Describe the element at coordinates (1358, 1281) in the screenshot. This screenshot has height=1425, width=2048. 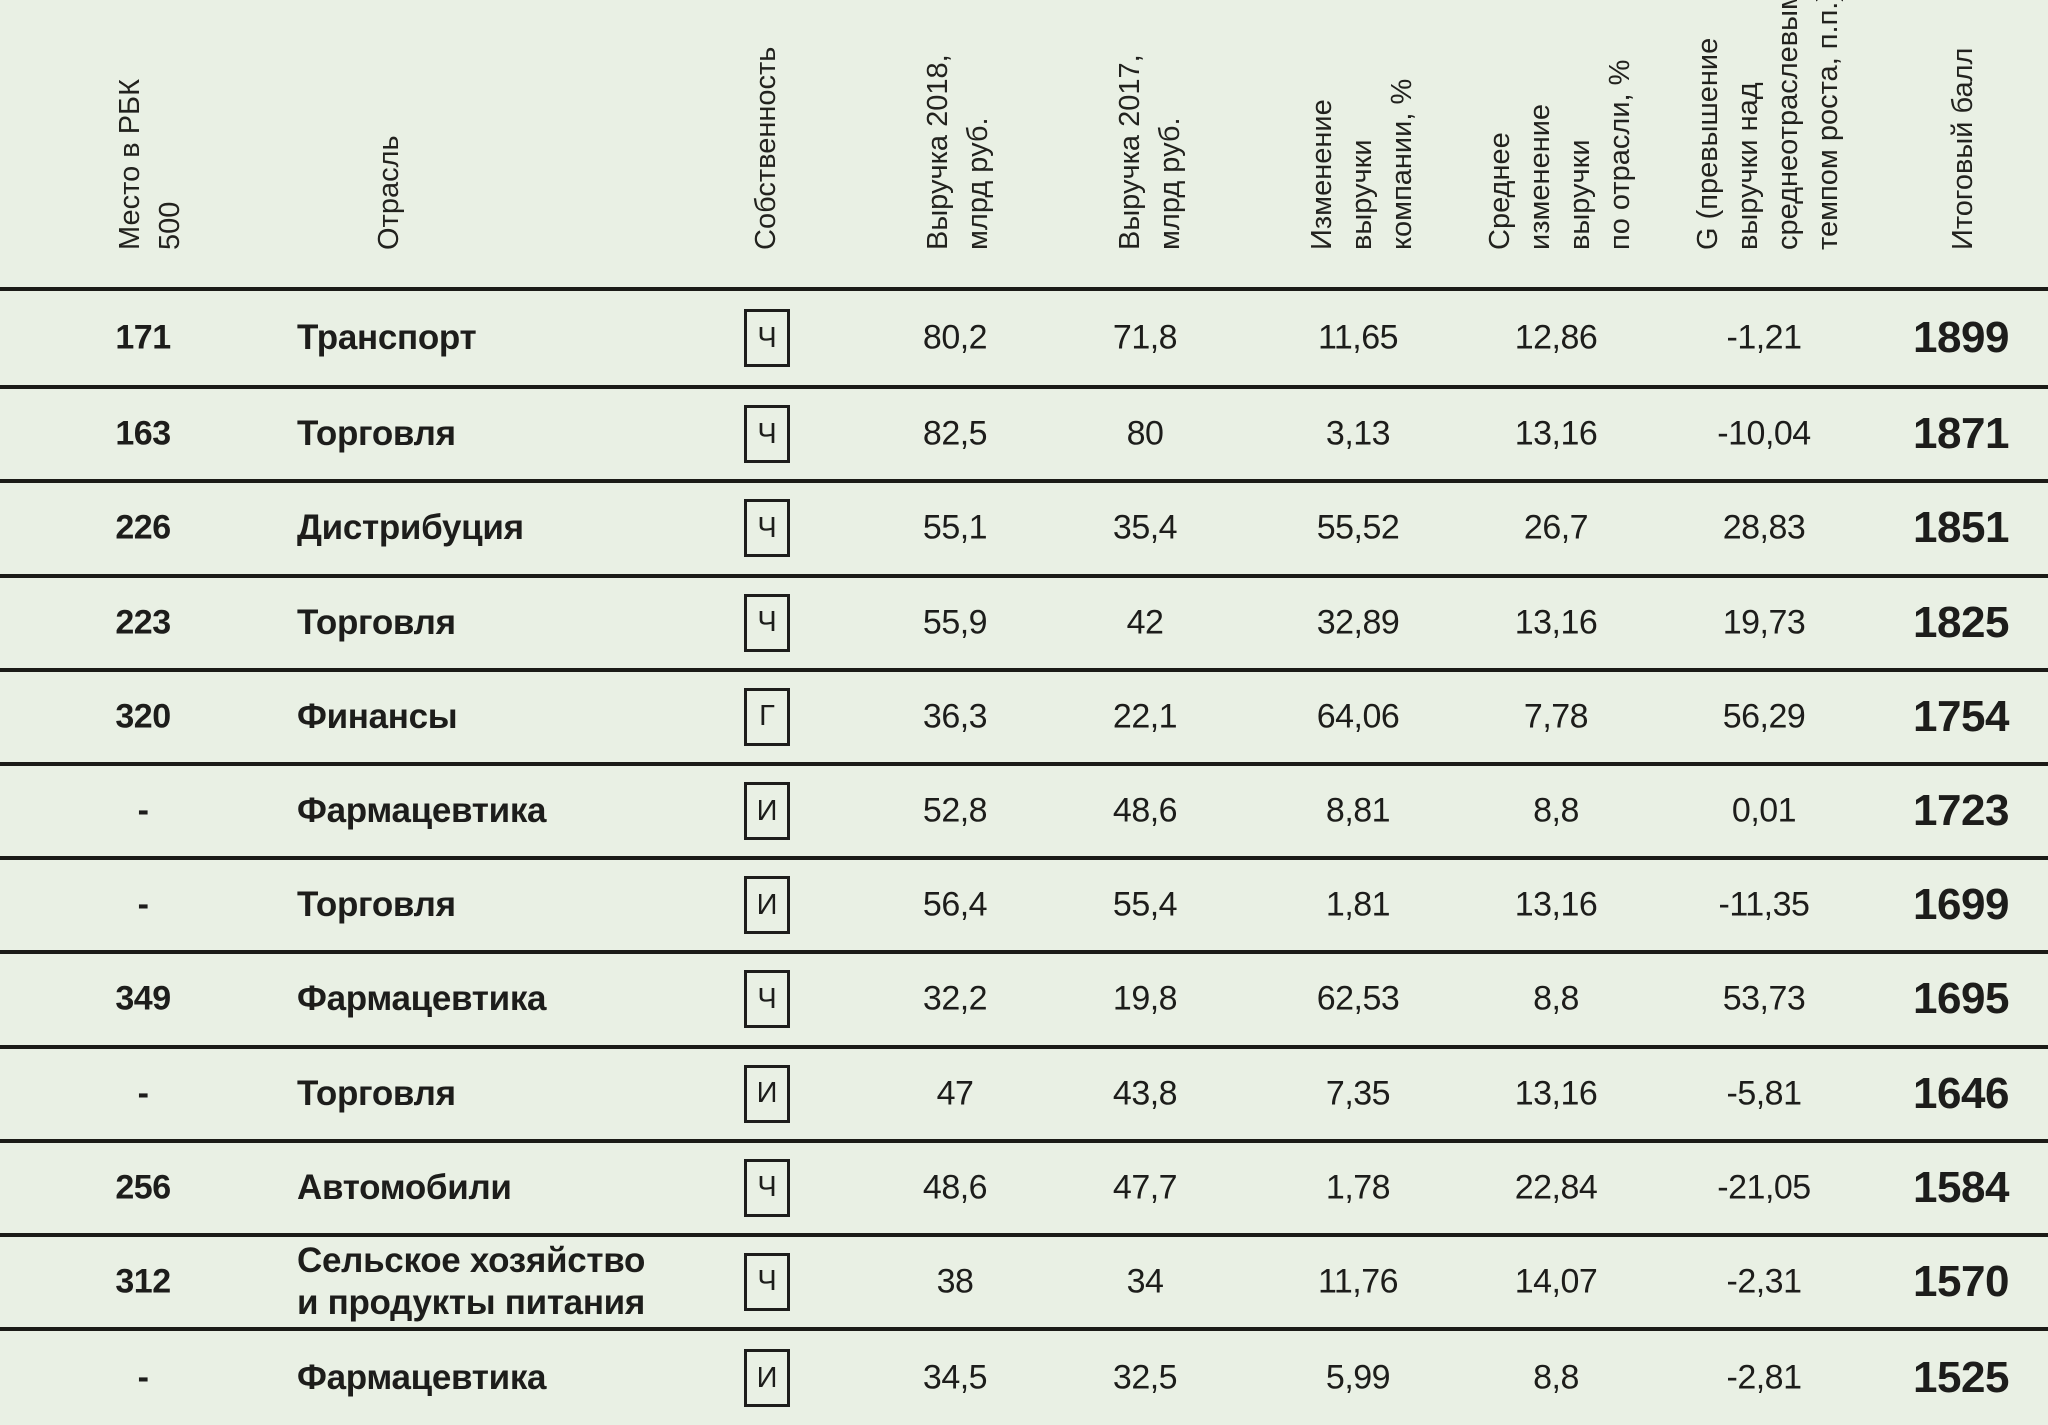
I see `cell-change: 11,76` at that location.